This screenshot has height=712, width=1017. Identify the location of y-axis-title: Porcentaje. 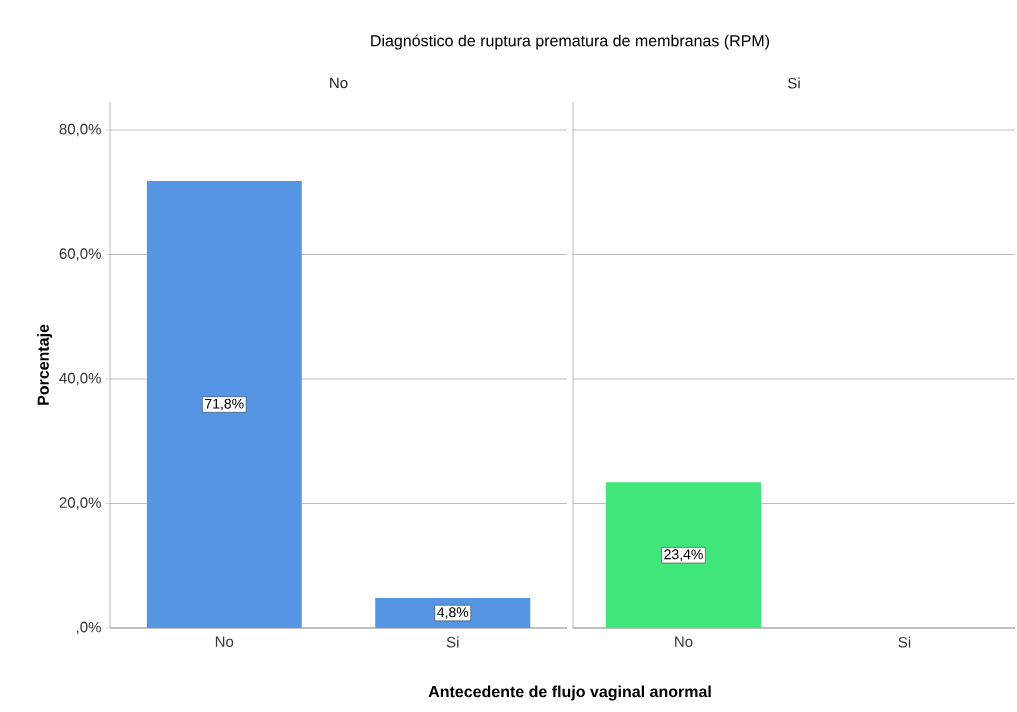
(45, 364).